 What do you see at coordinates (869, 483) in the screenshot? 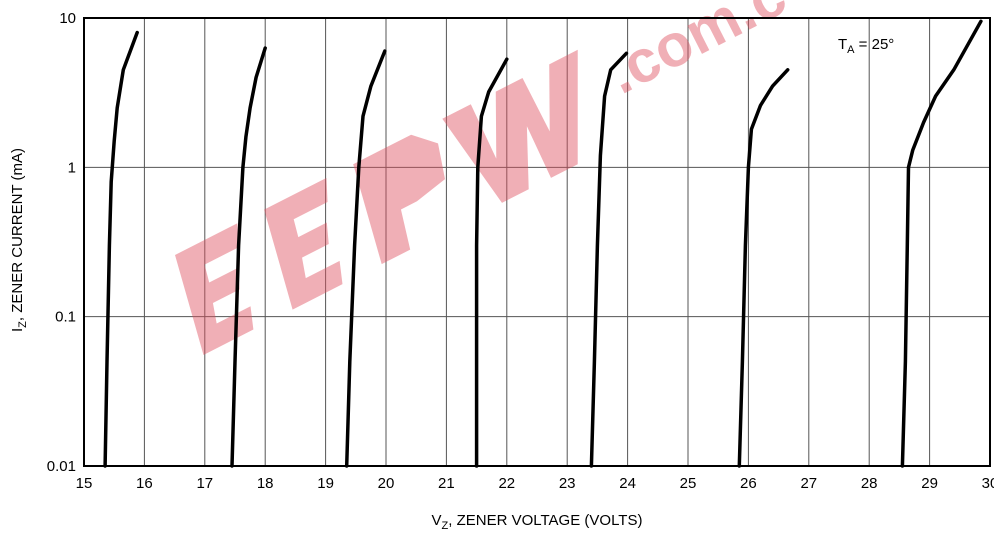
I see `x-tick-label: 28` at bounding box center [869, 483].